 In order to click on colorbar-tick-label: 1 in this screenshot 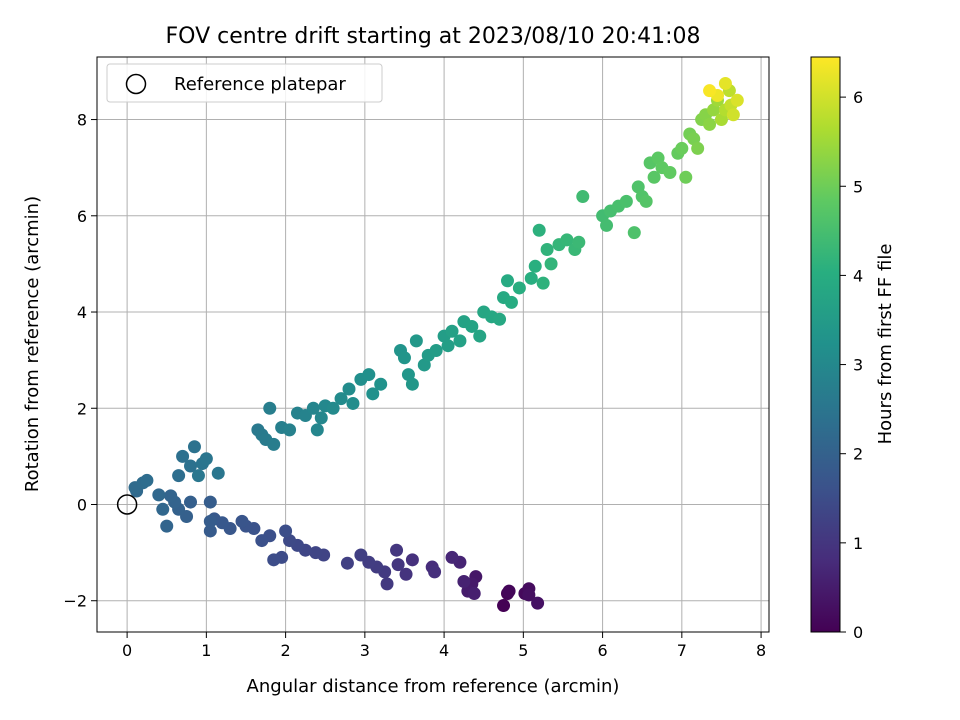, I will do `click(858, 543)`.